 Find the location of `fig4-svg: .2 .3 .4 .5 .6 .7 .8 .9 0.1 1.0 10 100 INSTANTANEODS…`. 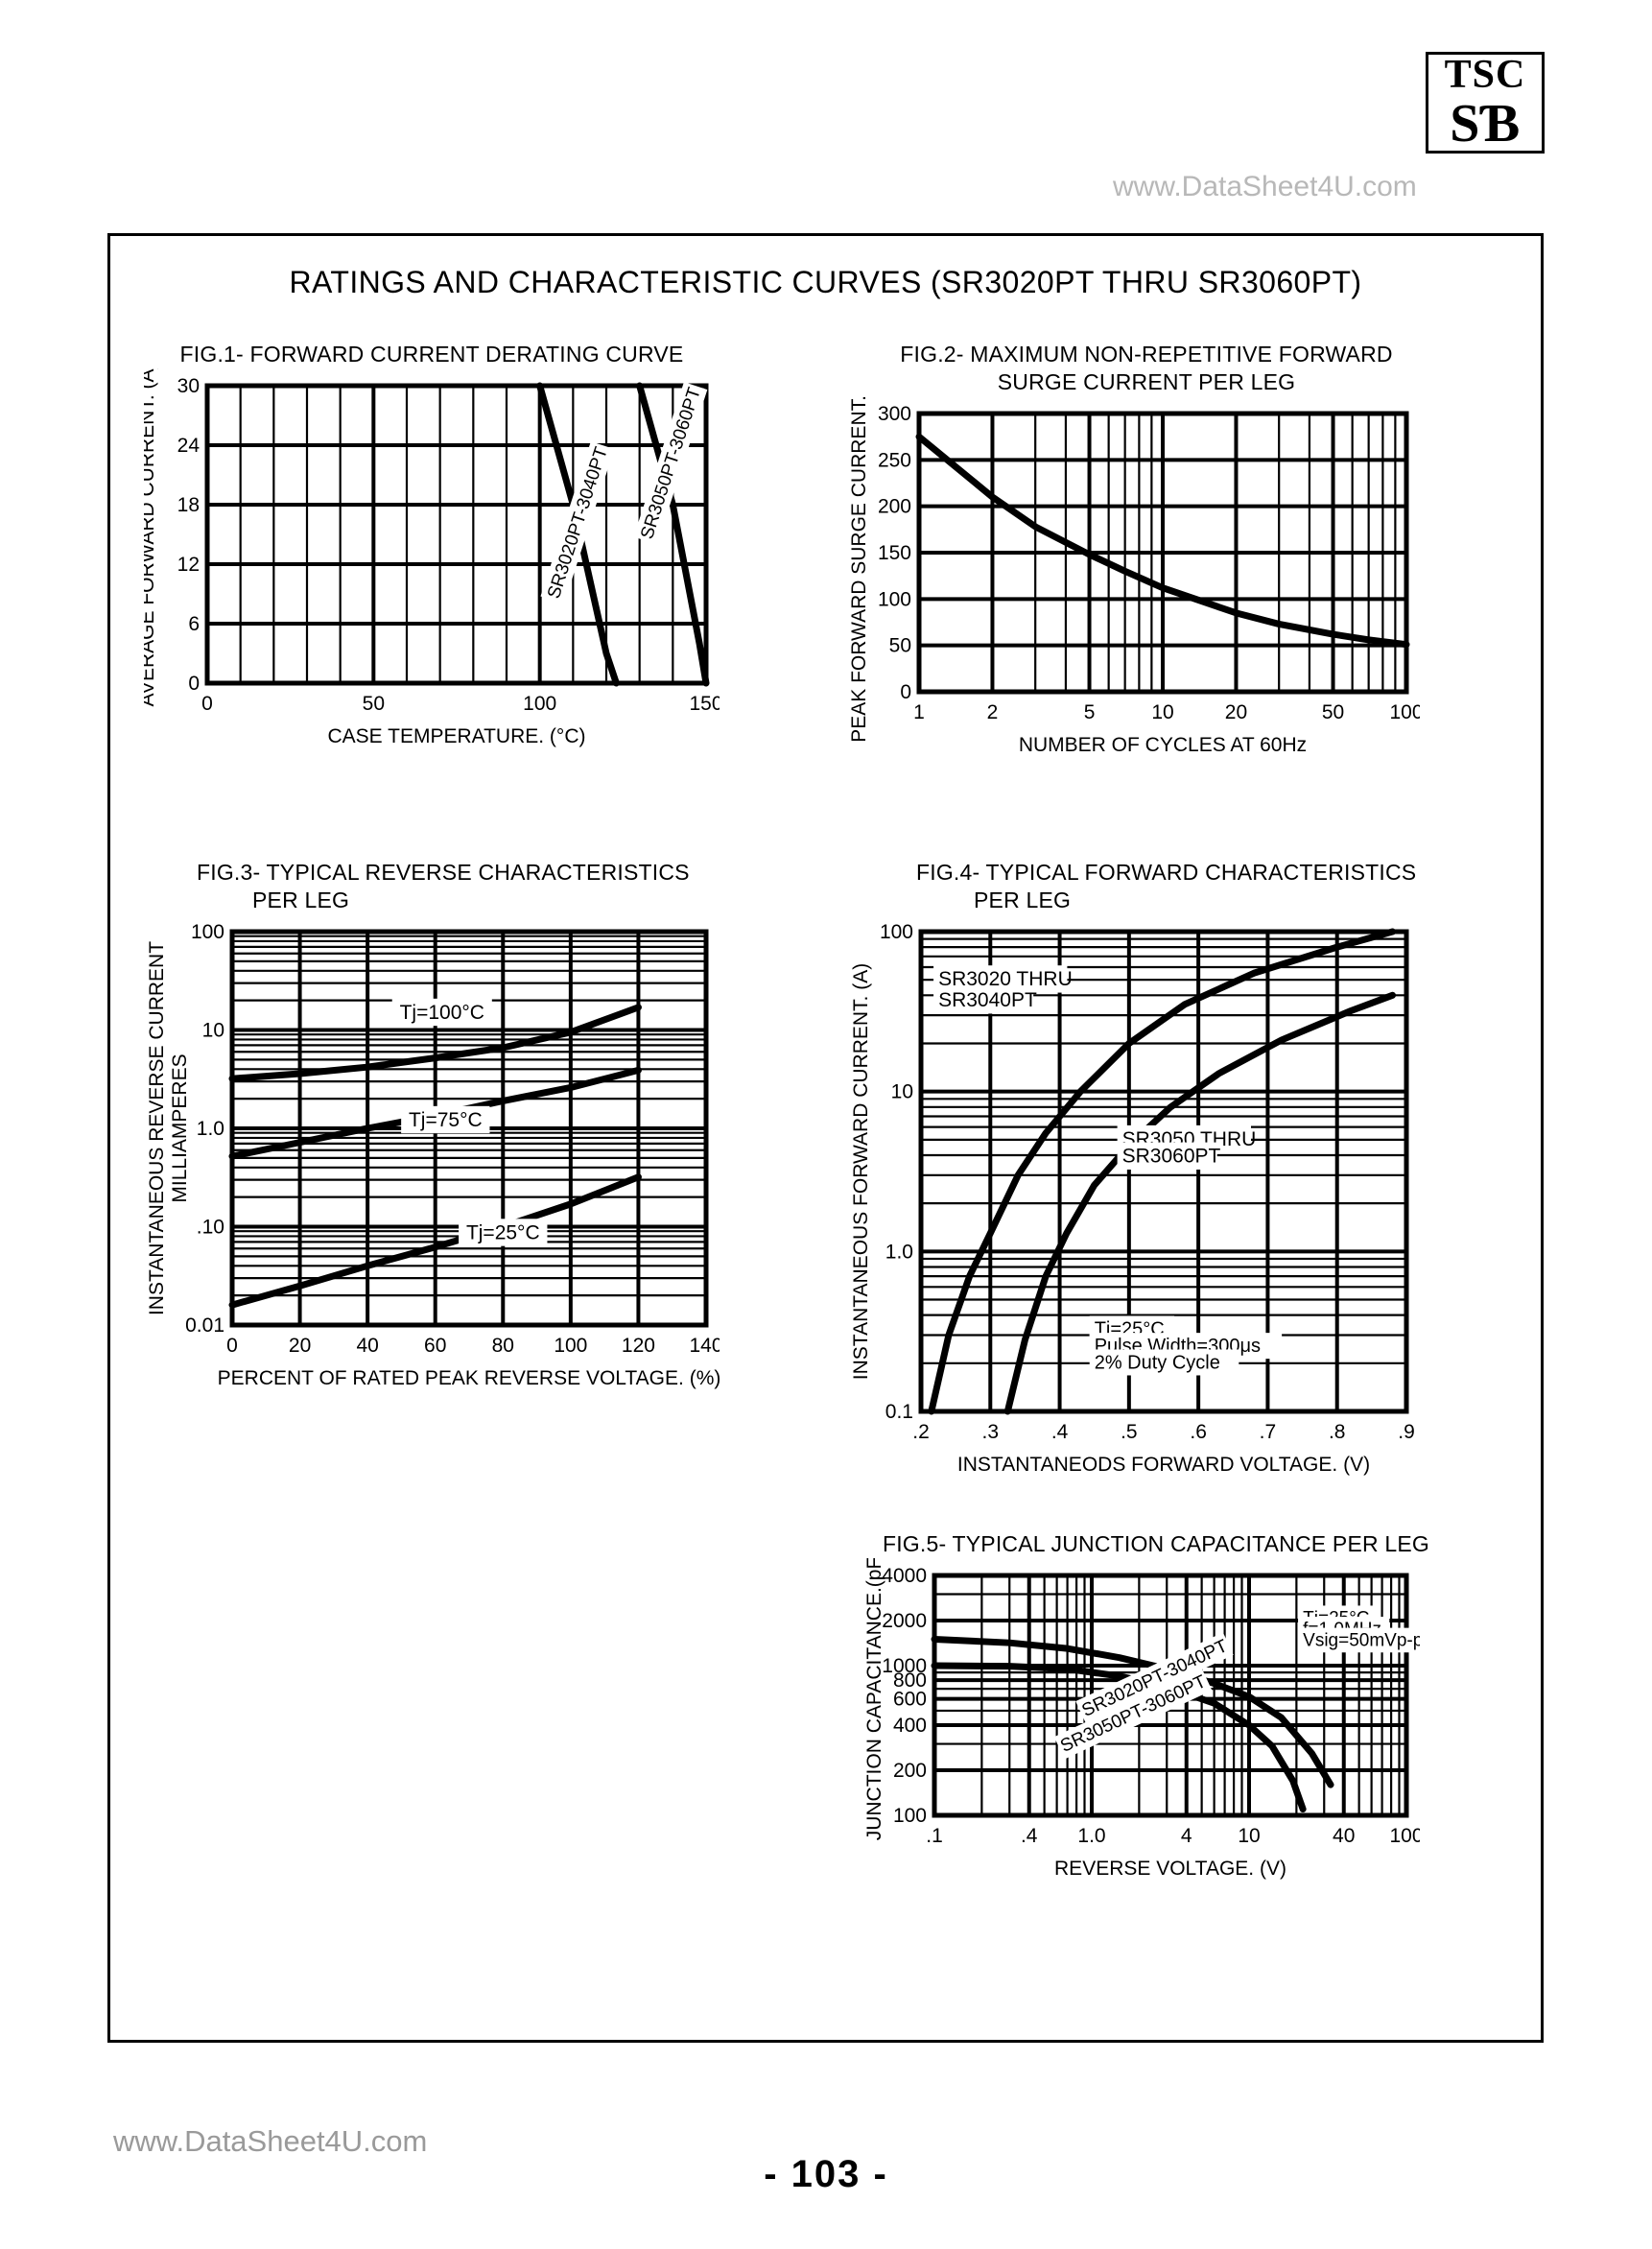

fig4-svg: .2 .3 .4 .5 .6 .7 .8 .9 0.1 1.0 10 100 INSTANTANEODS… is located at coordinates (1133, 1198).